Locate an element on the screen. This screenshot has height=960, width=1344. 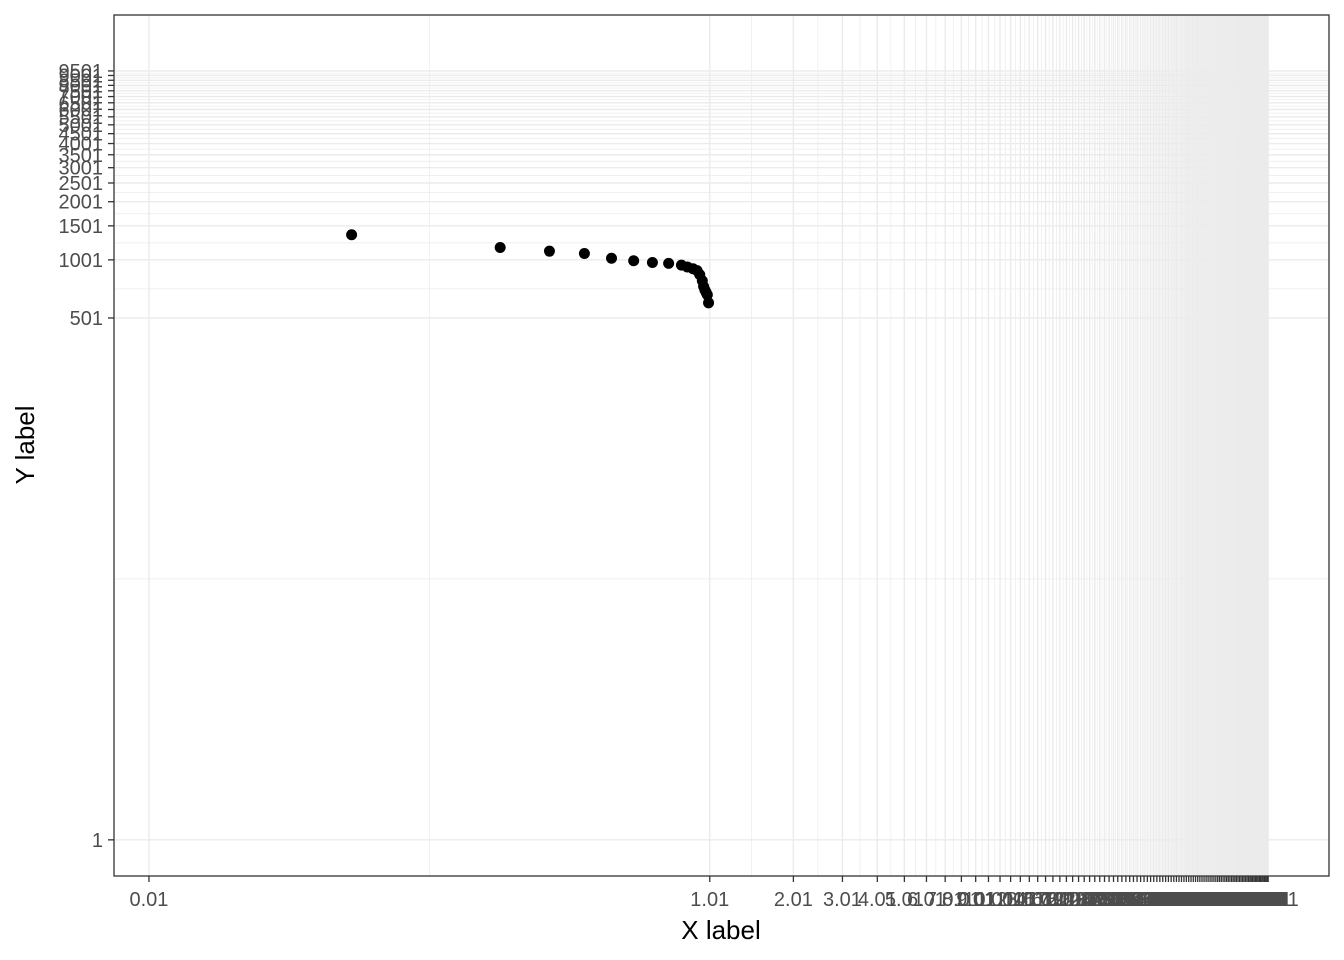
x-tick-label: 74.01 is located at coordinates (1232, 900).